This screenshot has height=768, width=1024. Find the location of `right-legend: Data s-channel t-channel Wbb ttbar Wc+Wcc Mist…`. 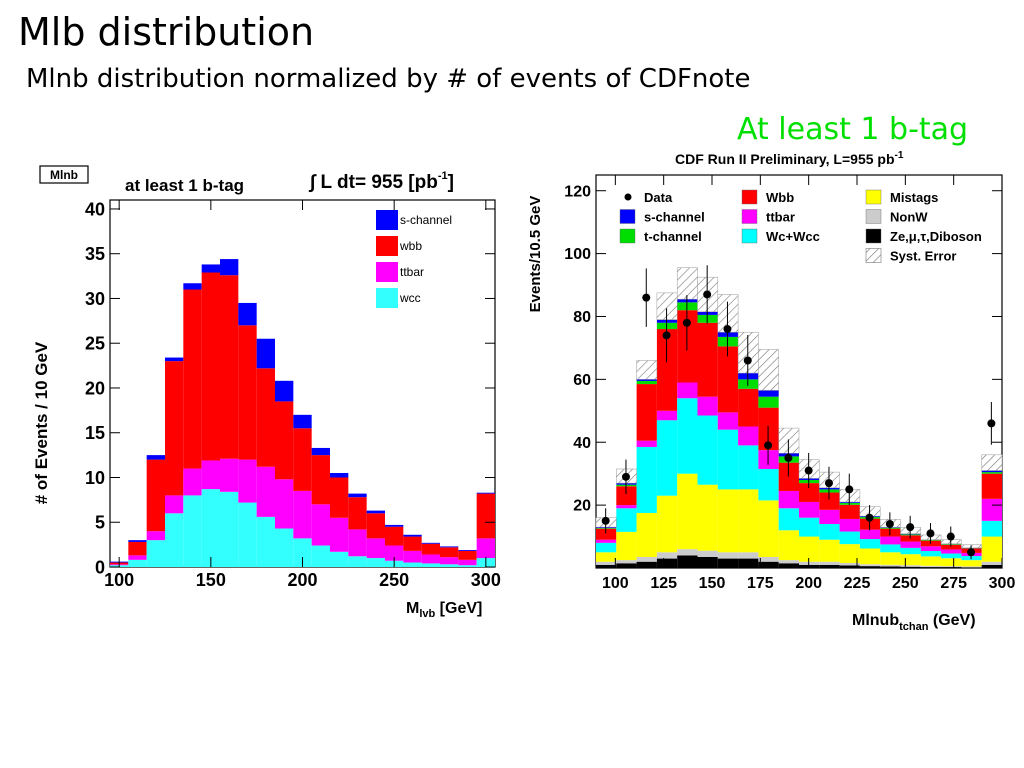

right-legend: Data s-channel t-channel Wbb ttbar Wc+Wcc Mist… is located at coordinates (800, 226).